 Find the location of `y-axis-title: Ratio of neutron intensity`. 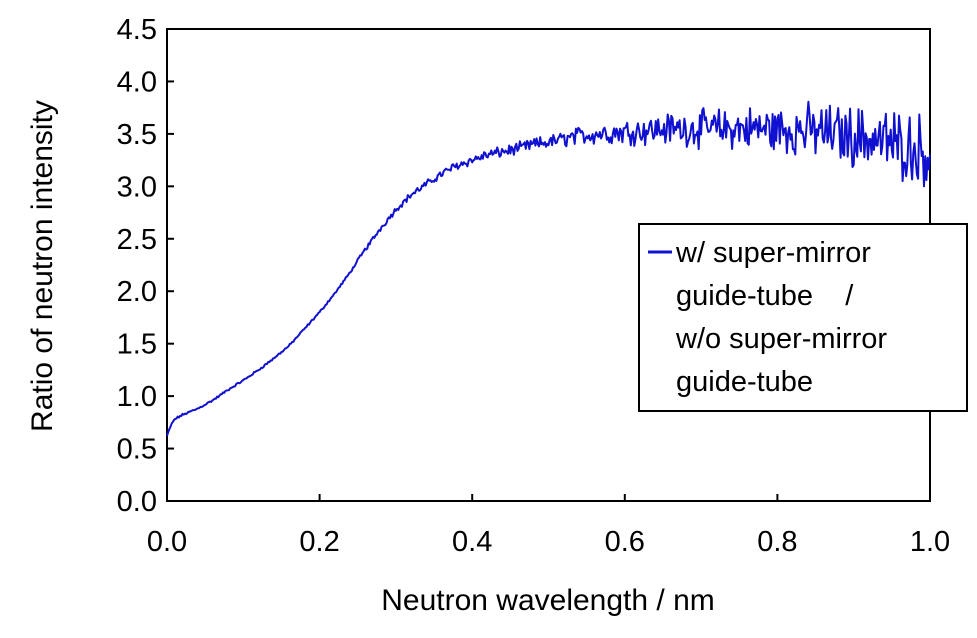

y-axis-title: Ratio of neutron intensity is located at coordinates (42, 266).